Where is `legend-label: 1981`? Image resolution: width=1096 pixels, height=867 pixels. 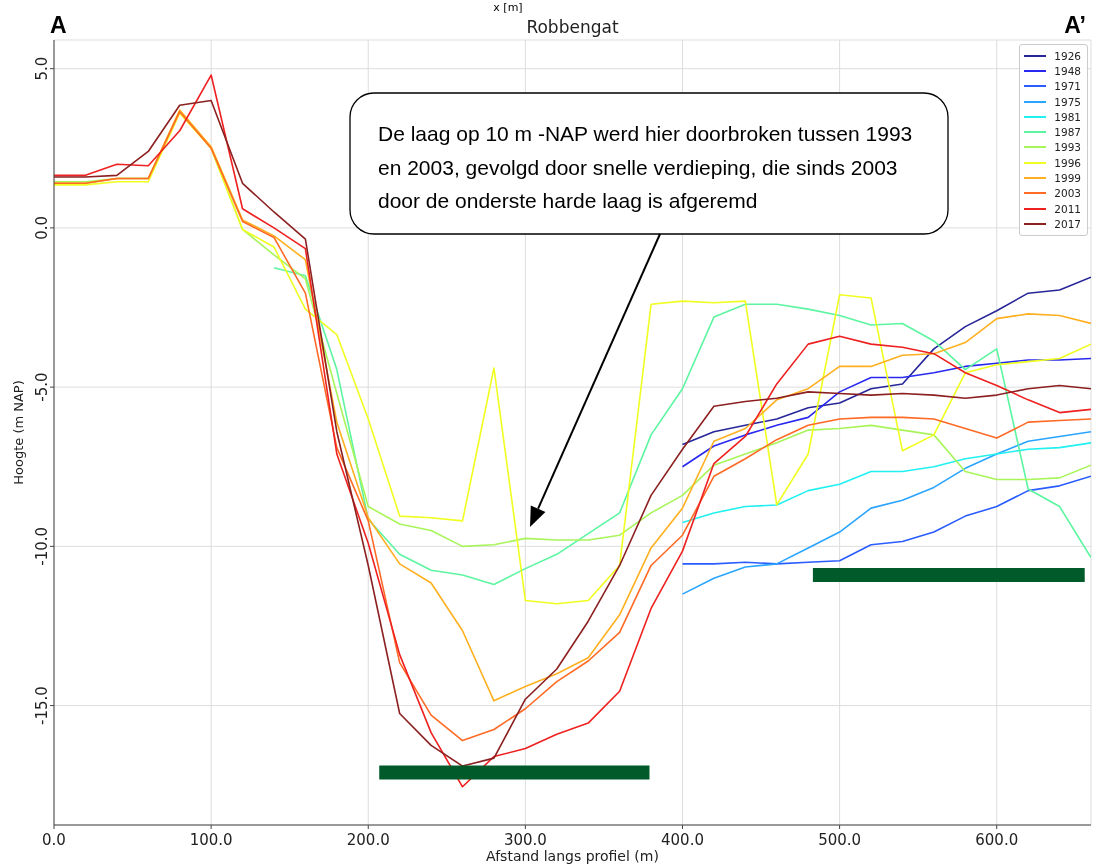
legend-label: 1981 is located at coordinates (1067, 116).